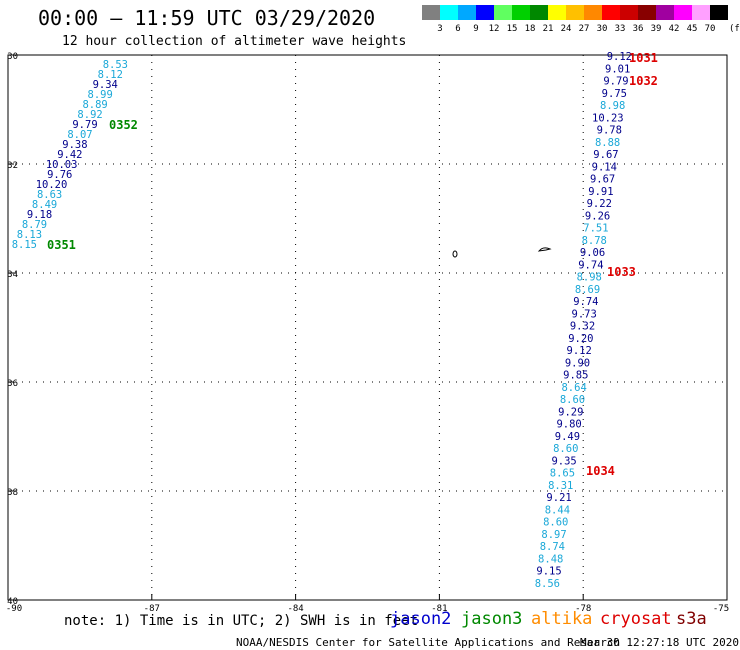 This screenshot has width=740, height=650. Describe the element at coordinates (530, 29) in the screenshot. I see `legend-tick-label: 18` at that location.